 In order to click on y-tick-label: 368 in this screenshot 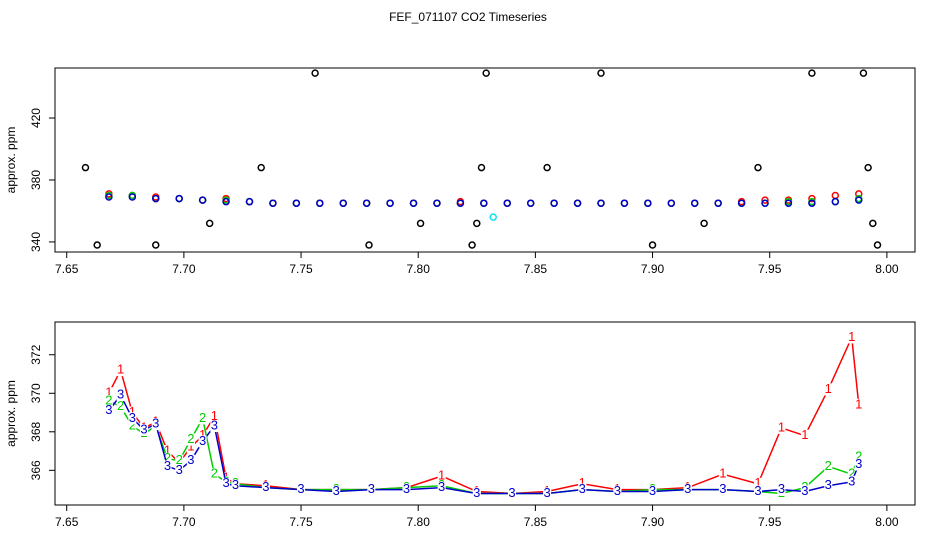, I will do `click(36, 431)`.